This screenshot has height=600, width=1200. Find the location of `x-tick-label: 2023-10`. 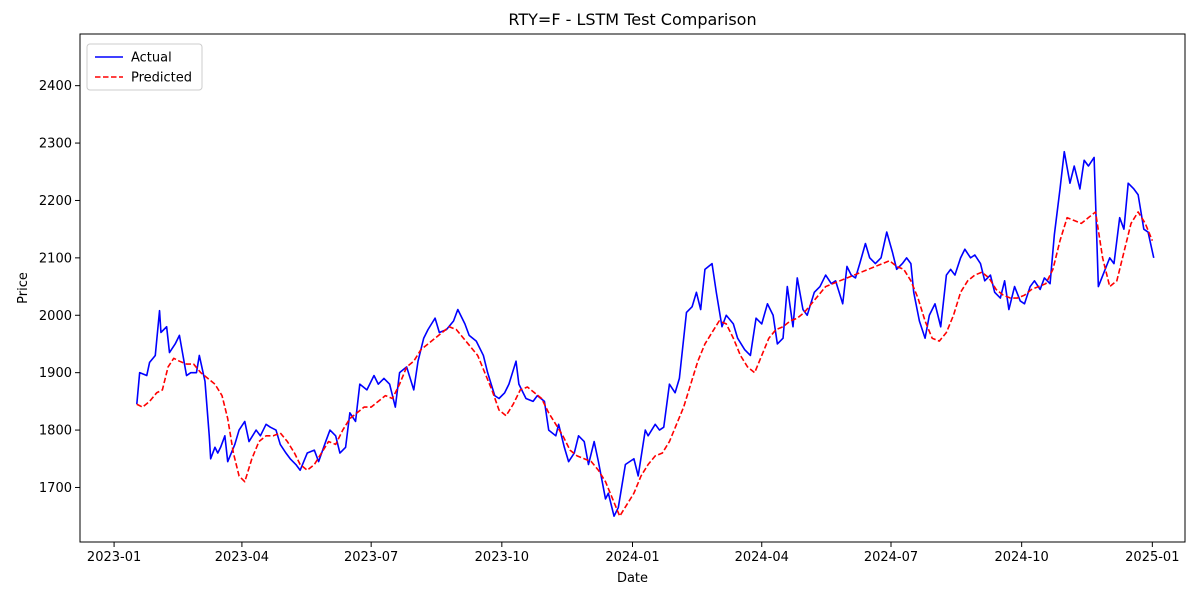

x-tick-label: 2023-10 is located at coordinates (502, 557).